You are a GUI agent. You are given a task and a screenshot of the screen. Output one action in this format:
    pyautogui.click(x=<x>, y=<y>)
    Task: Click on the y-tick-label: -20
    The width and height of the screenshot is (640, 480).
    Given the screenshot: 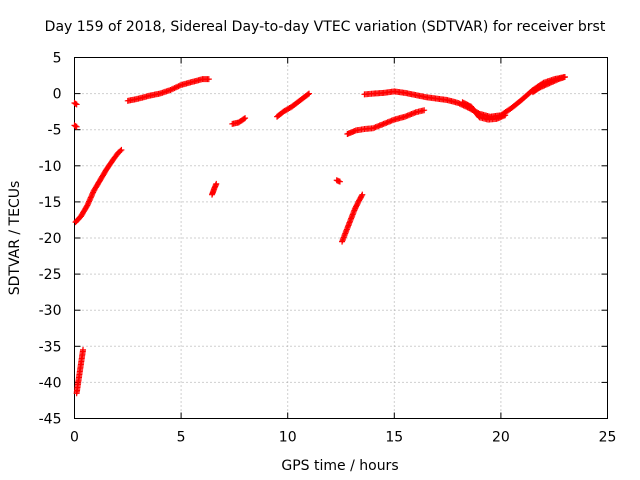 What is the action you would take?
    pyautogui.click(x=50, y=239)
    